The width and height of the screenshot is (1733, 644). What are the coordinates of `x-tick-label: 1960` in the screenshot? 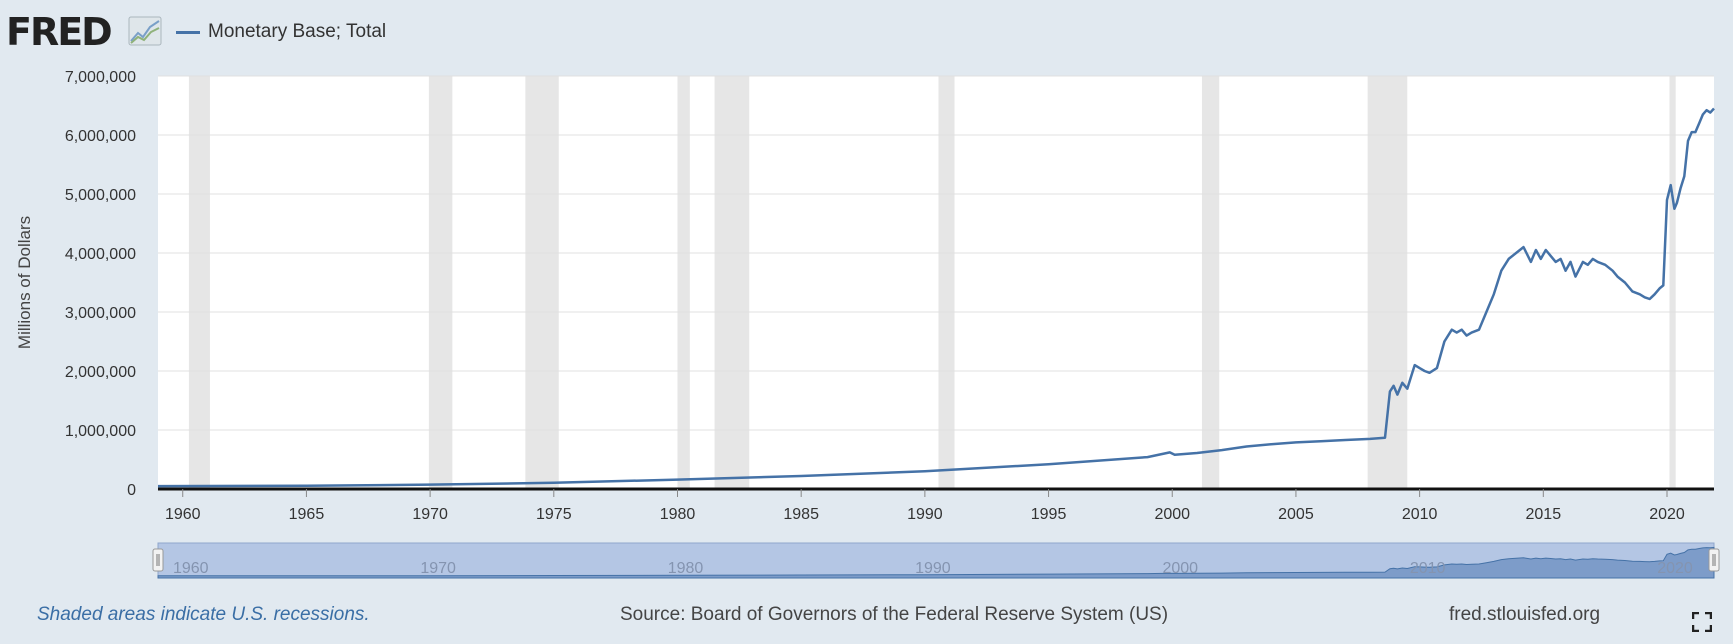 It's located at (183, 514).